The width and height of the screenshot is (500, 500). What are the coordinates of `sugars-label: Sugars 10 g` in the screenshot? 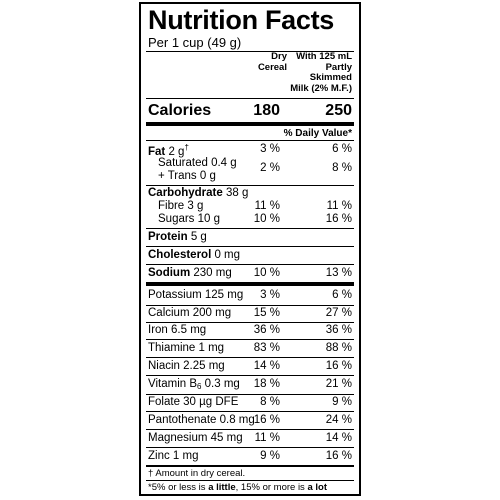 It's located at (189, 219).